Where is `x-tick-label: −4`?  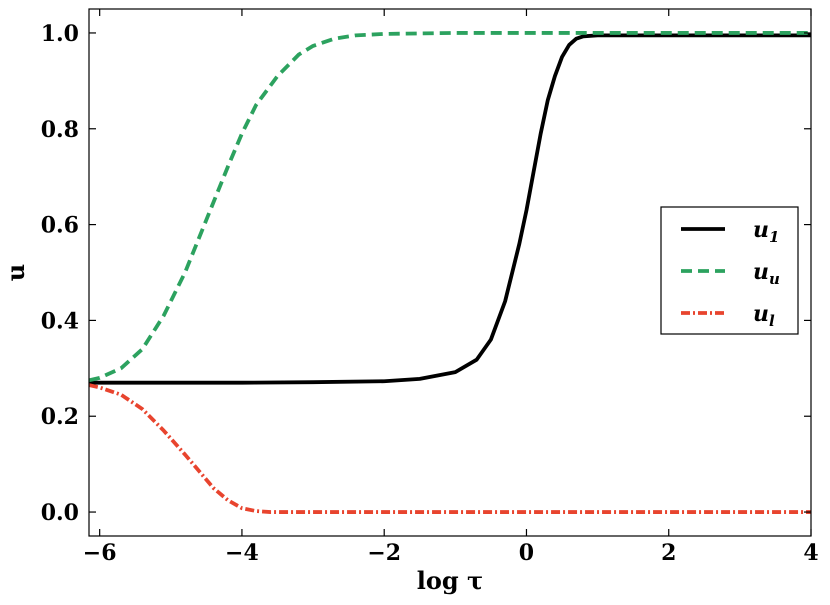
x-tick-label: −4 is located at coordinates (242, 553).